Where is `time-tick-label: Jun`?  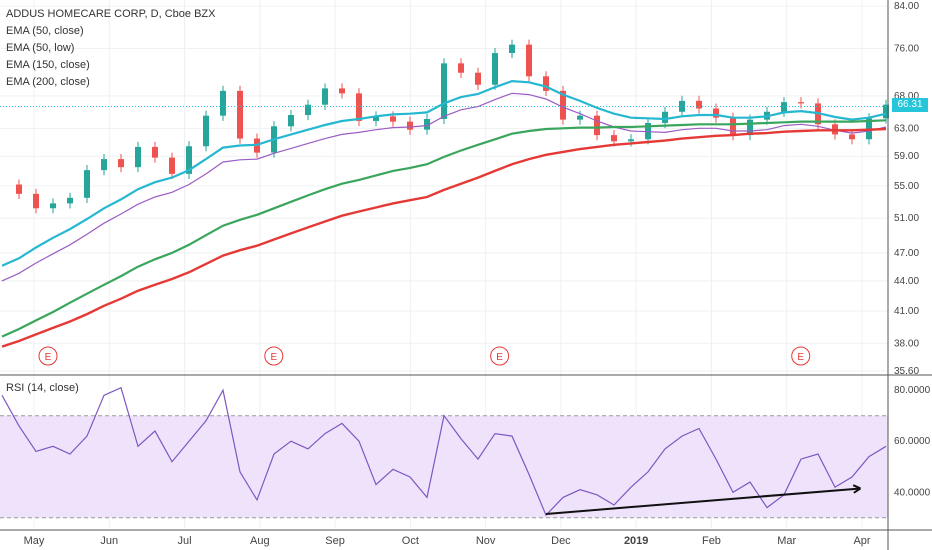 time-tick-label: Jun is located at coordinates (109, 541).